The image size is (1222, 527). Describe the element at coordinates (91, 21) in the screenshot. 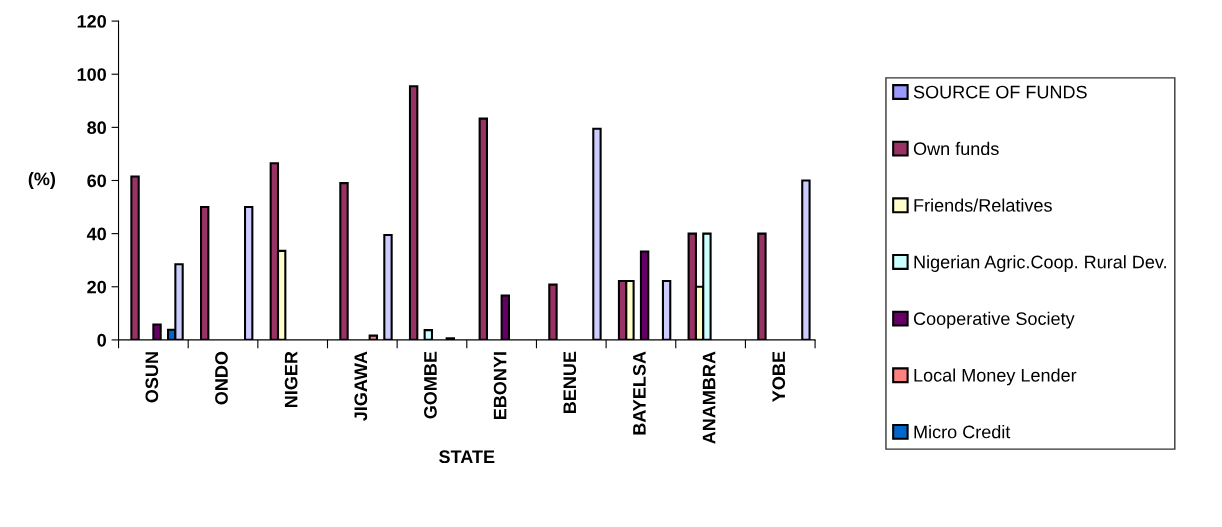

I see `y-tick-label: 120` at that location.